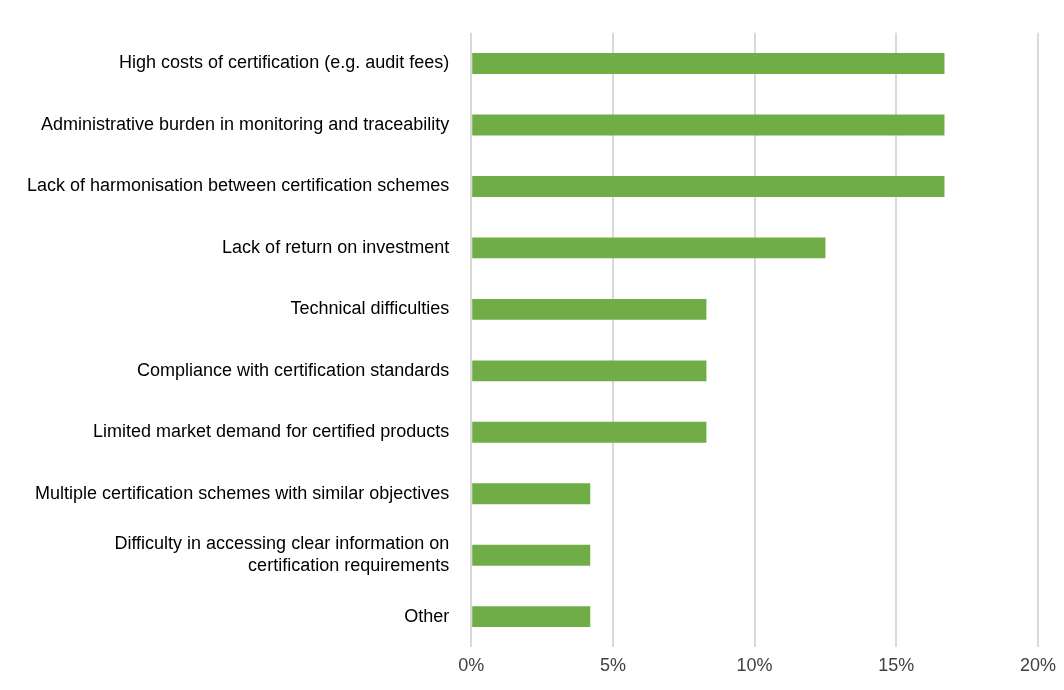  What do you see at coordinates (896, 665) in the screenshot?
I see `x-tick-label: 15%` at bounding box center [896, 665].